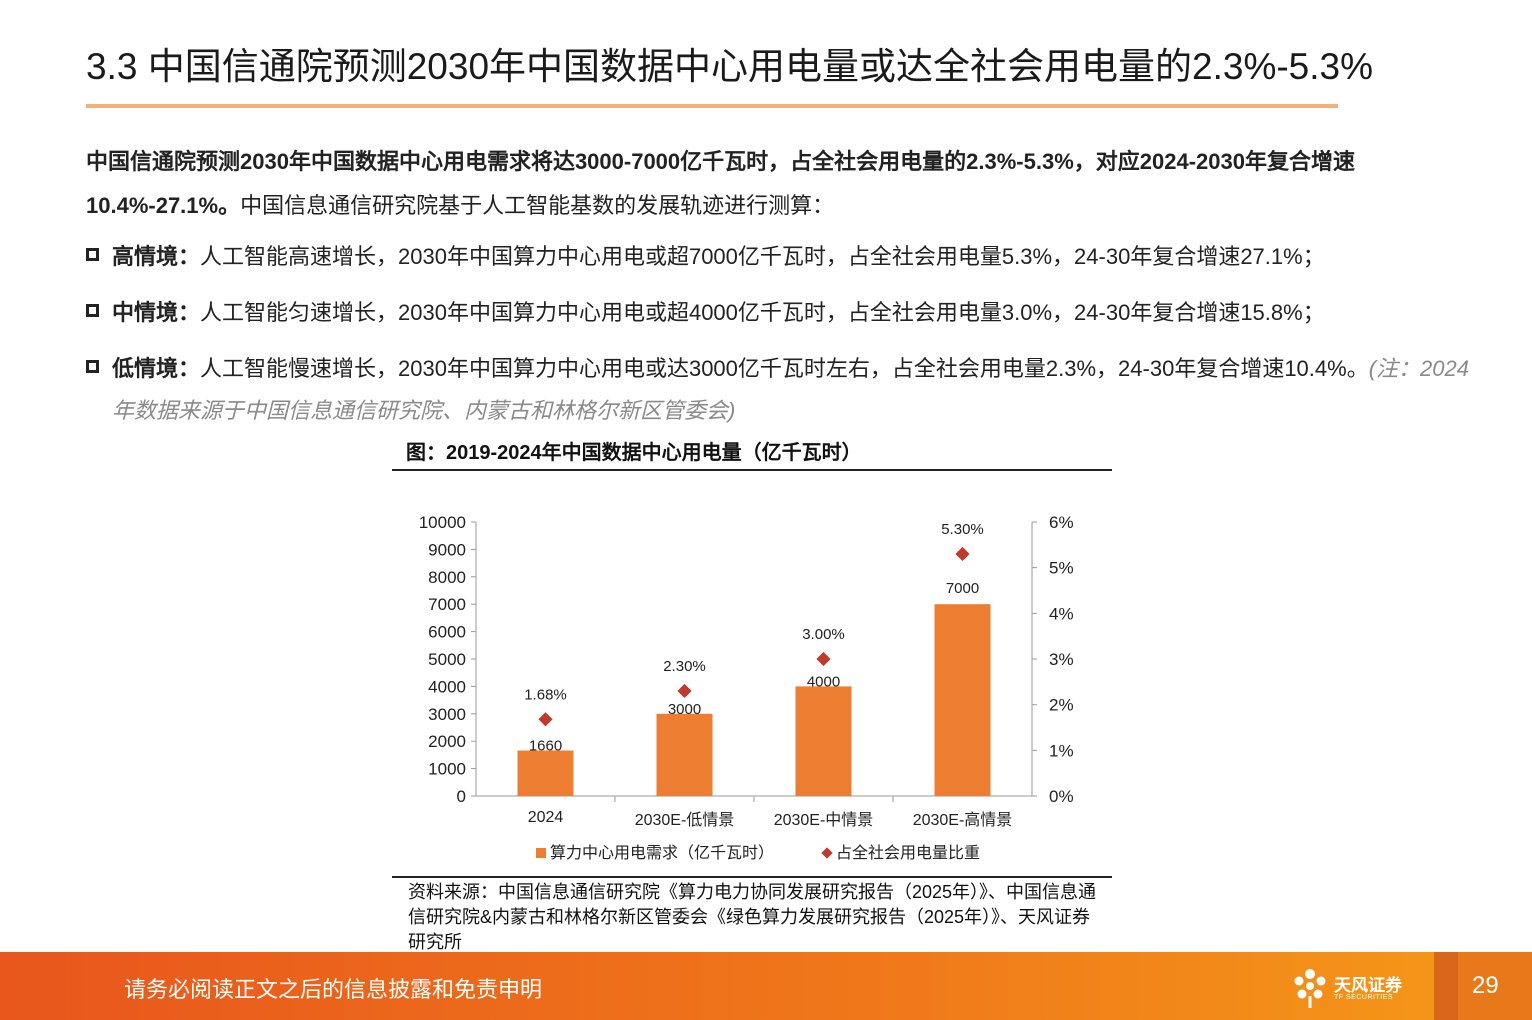 The height and width of the screenshot is (1020, 1532). I want to click on scenario-label: 高情境：, so click(156, 256).